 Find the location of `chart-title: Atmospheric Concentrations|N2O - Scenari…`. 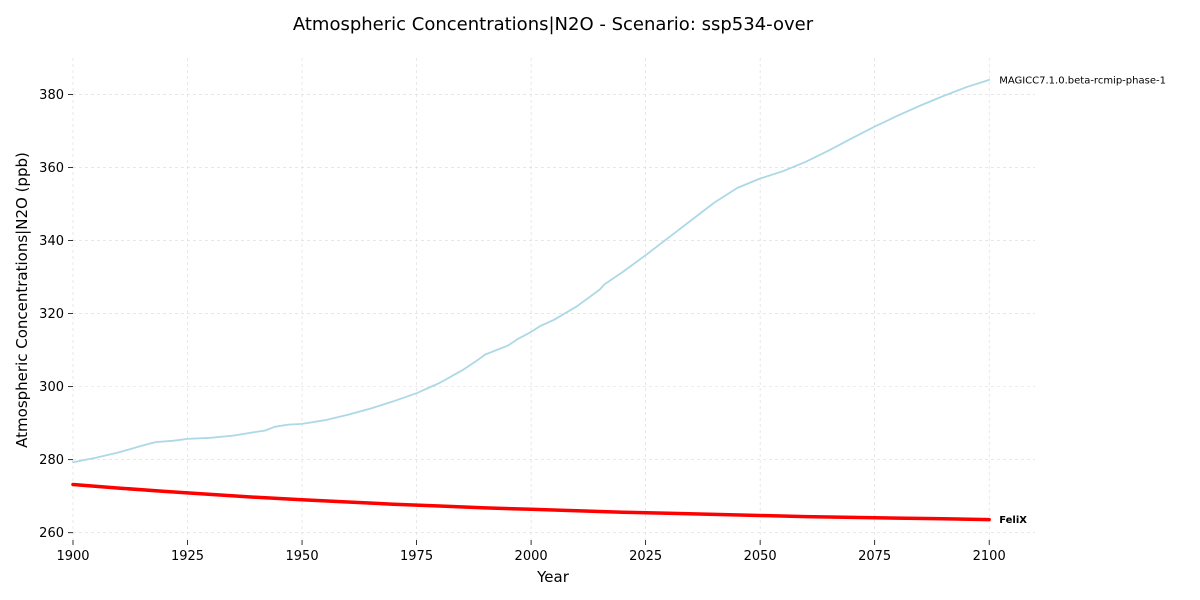

chart-title: Atmospheric Concentrations|N2O - Scenari… is located at coordinates (553, 24).